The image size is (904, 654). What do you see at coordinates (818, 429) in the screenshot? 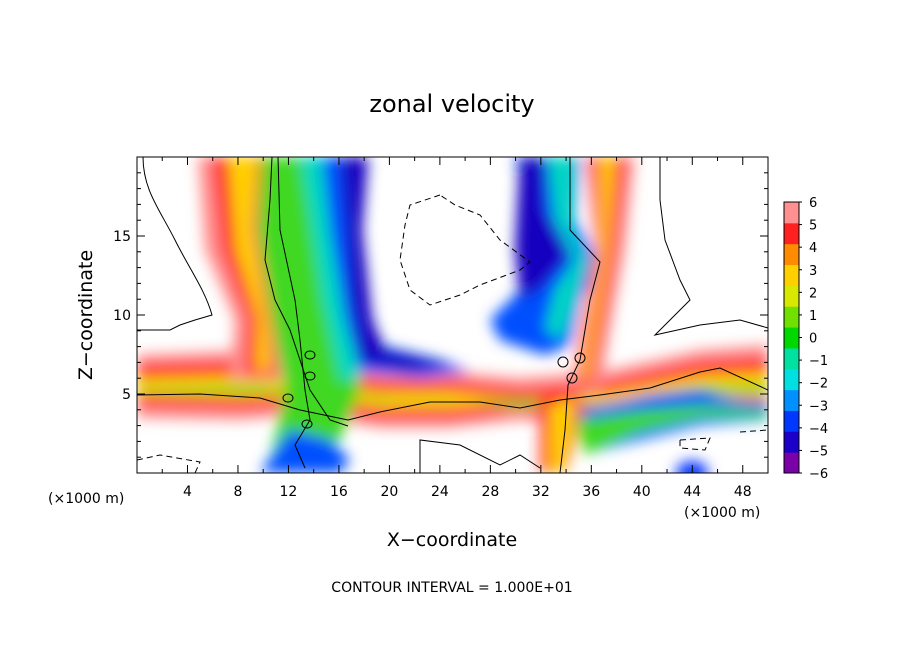
I see `colorbar-tick-label: −4` at bounding box center [818, 429].